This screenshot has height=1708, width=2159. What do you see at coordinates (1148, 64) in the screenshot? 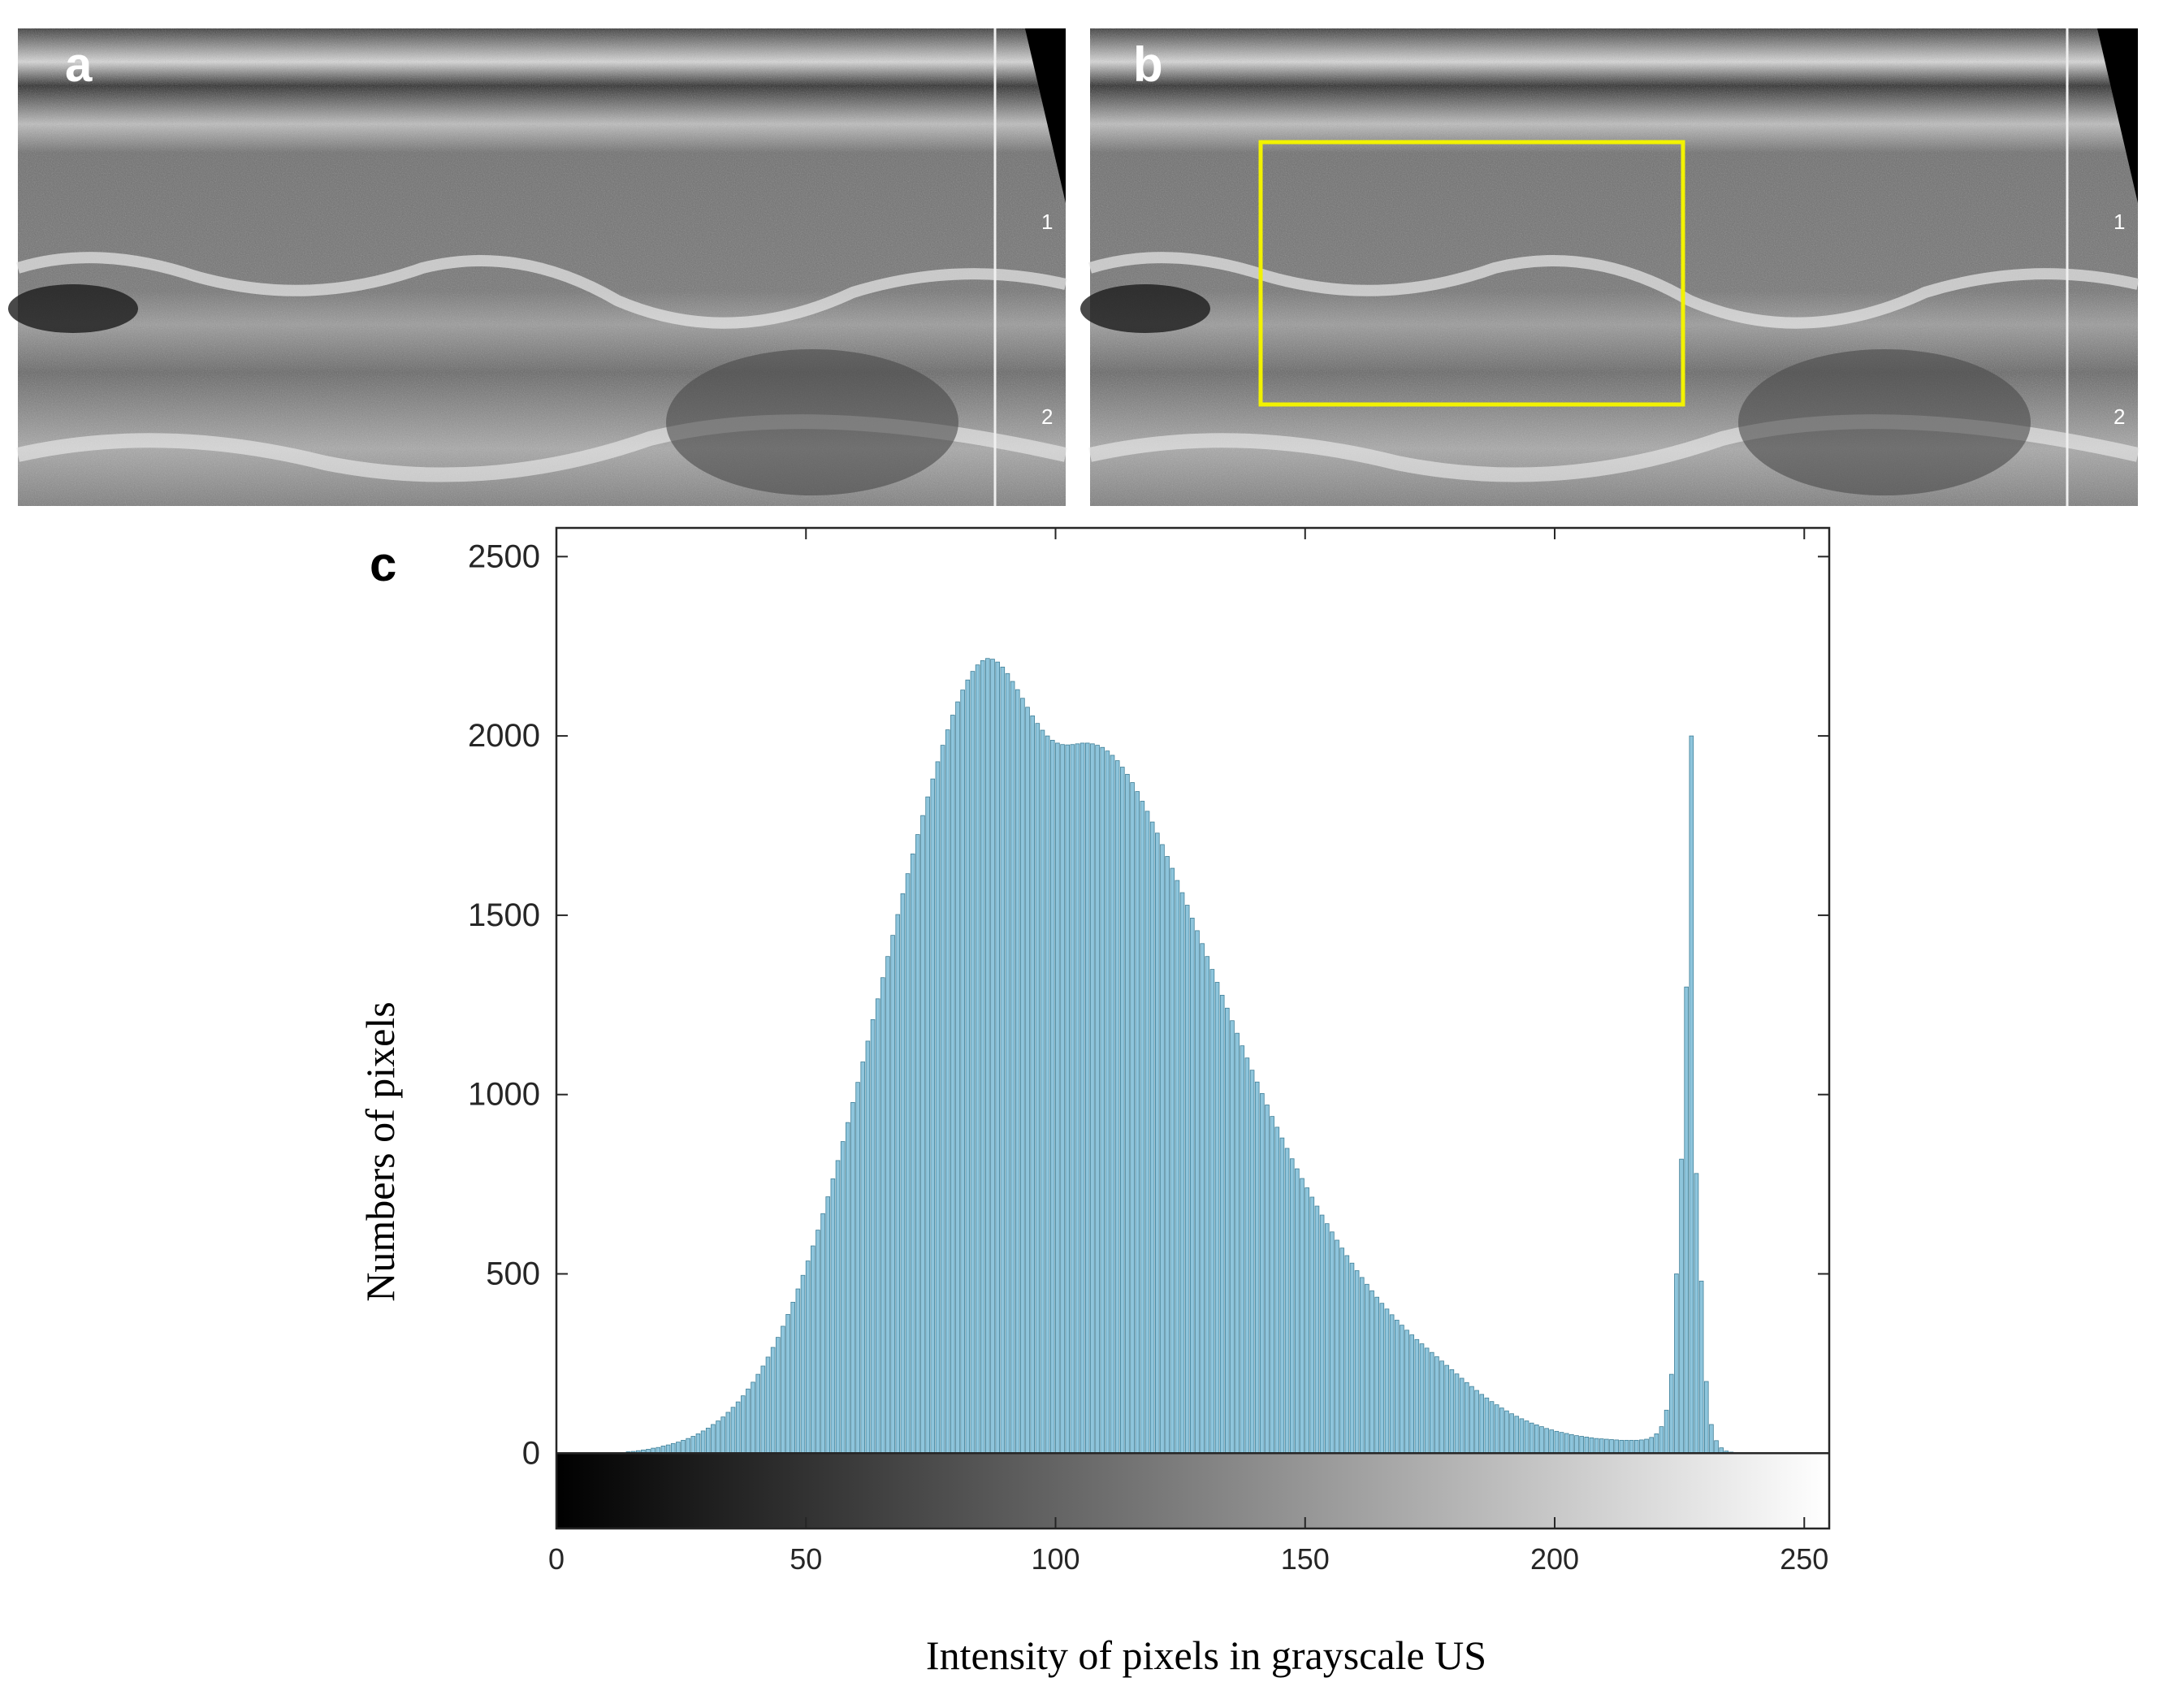
I see `panel-label-b: b` at bounding box center [1148, 64].